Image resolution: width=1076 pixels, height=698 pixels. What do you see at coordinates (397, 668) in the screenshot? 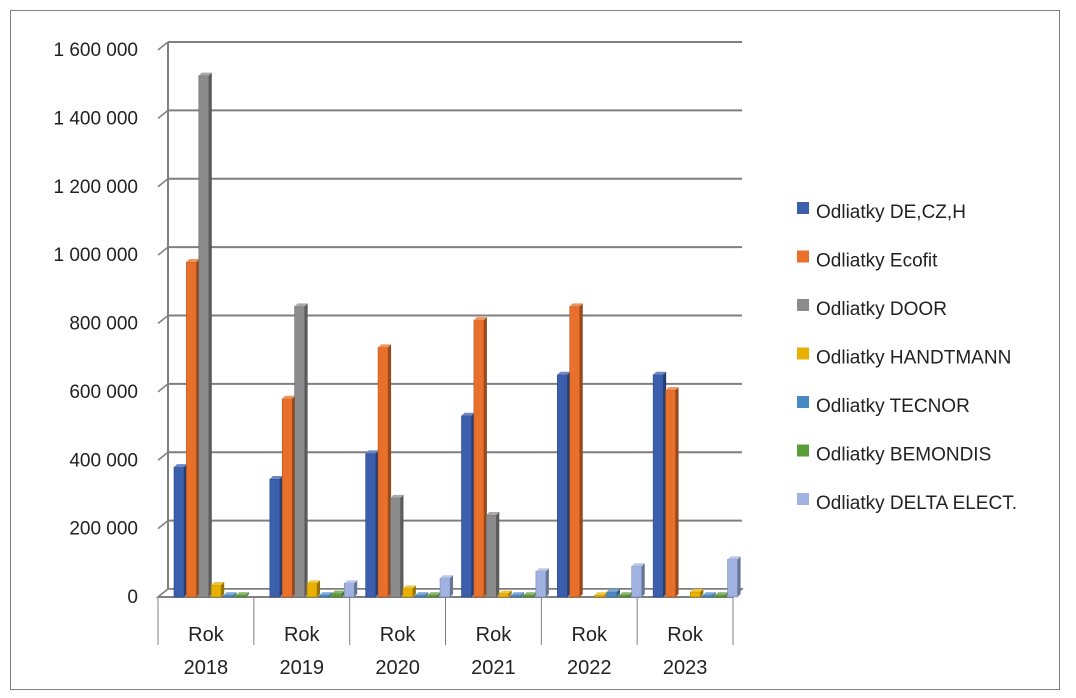
I see `x-tick-label: 2020` at bounding box center [397, 668].